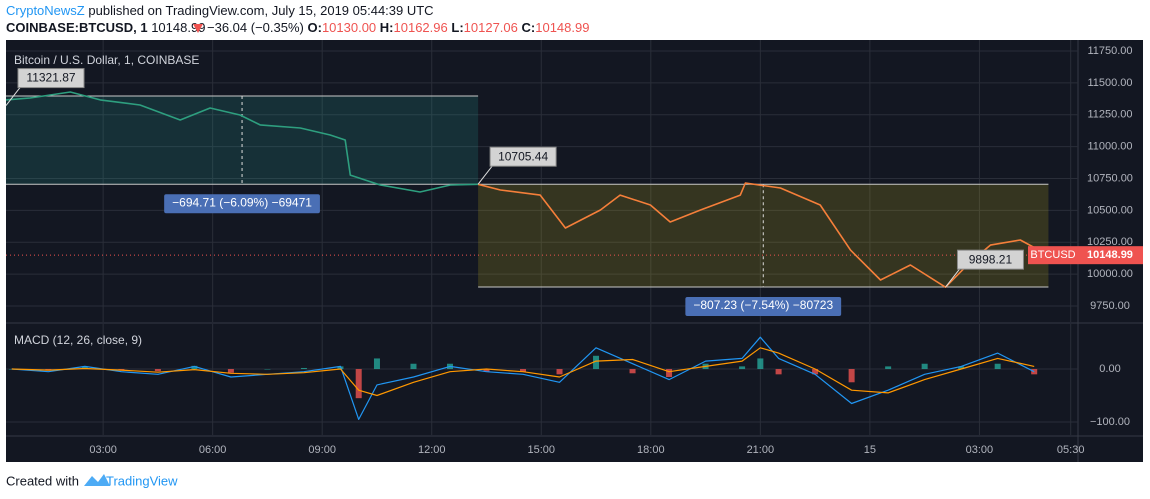  What do you see at coordinates (1110, 178) in the screenshot?
I see `y-tick-label: 10750.00` at bounding box center [1110, 178].